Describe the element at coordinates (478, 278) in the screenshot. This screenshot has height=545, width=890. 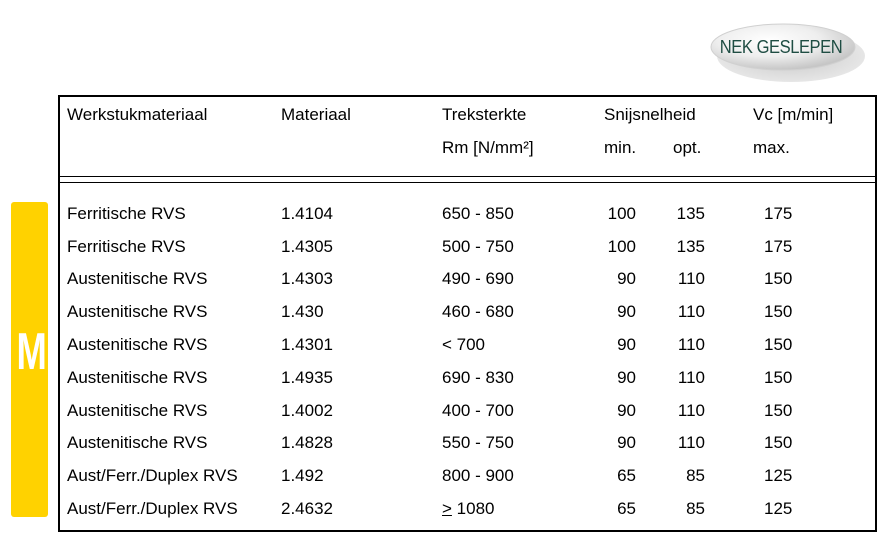
I see `row-tensile: 490 - 690` at that location.